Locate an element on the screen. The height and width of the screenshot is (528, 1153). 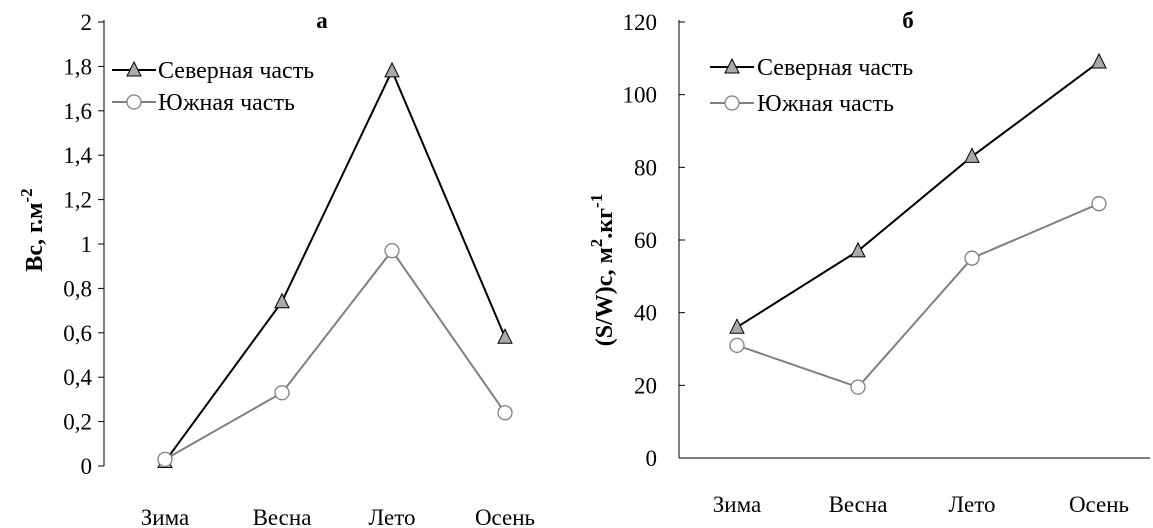
chart-a-x-tick-label: Осень is located at coordinates (505, 516).